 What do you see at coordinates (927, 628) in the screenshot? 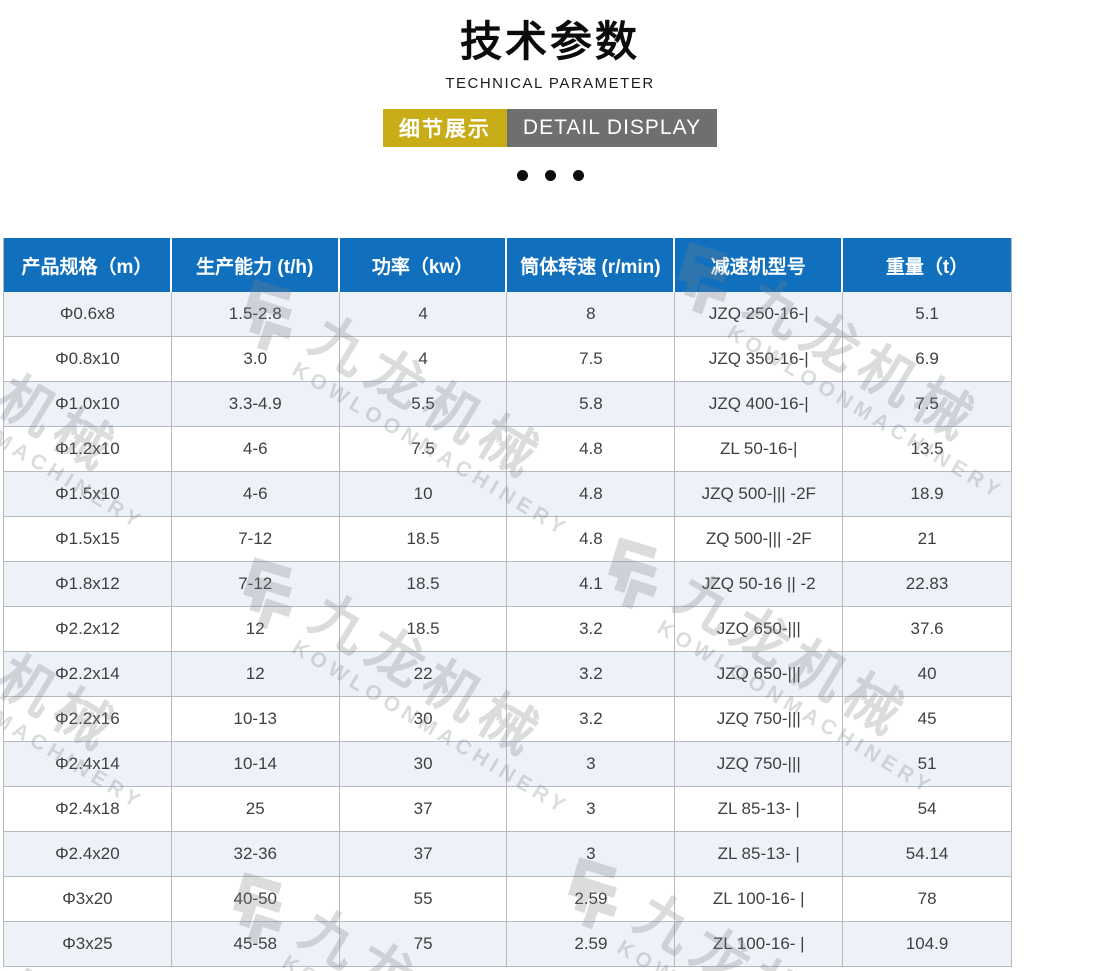
I see `table-cell: 37.6` at bounding box center [927, 628].